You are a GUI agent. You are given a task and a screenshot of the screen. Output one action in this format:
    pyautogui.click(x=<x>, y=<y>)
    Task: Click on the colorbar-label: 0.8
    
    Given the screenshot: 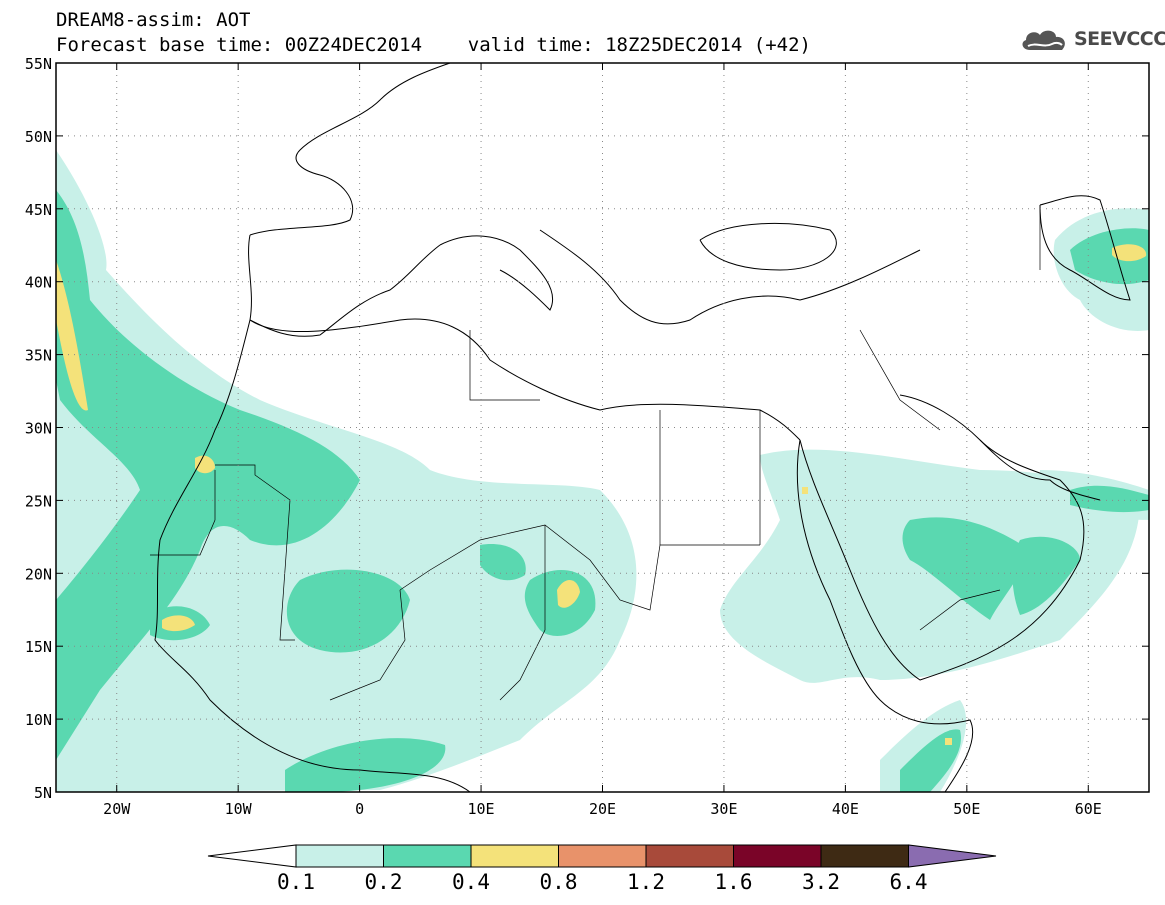 What is the action you would take?
    pyautogui.click(x=558, y=882)
    